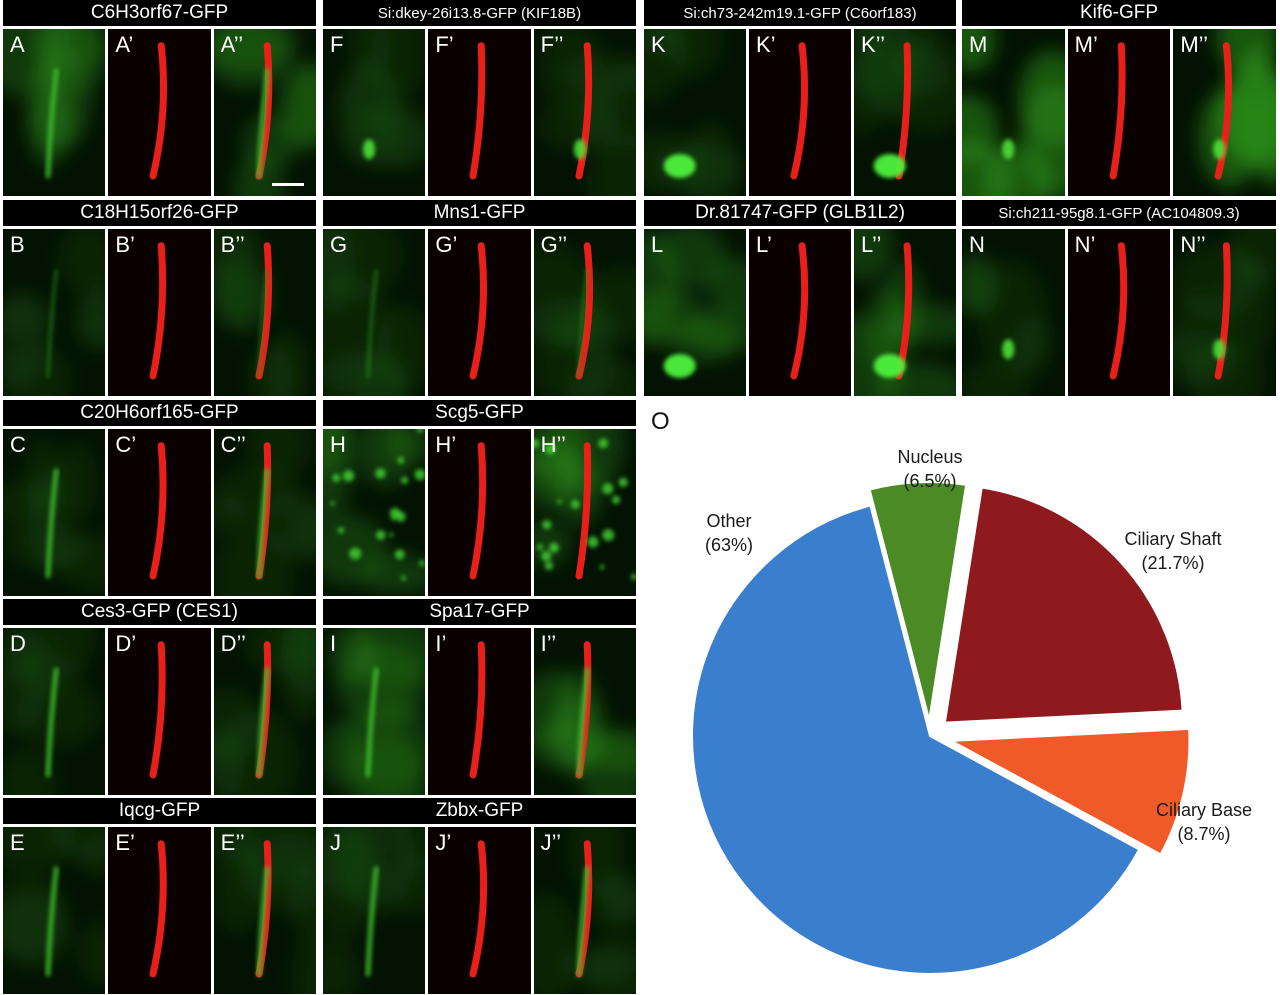 This screenshot has height=995, width=1280. Describe the element at coordinates (873, 44) in the screenshot. I see `panel-label: K’’` at that location.